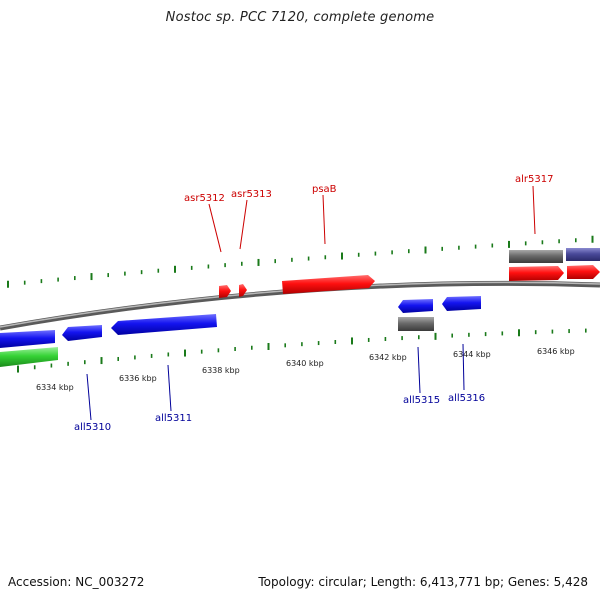  What do you see at coordinates (388, 357) in the screenshot?
I see `scale-label-6342: 6342 kbp` at bounding box center [388, 357].